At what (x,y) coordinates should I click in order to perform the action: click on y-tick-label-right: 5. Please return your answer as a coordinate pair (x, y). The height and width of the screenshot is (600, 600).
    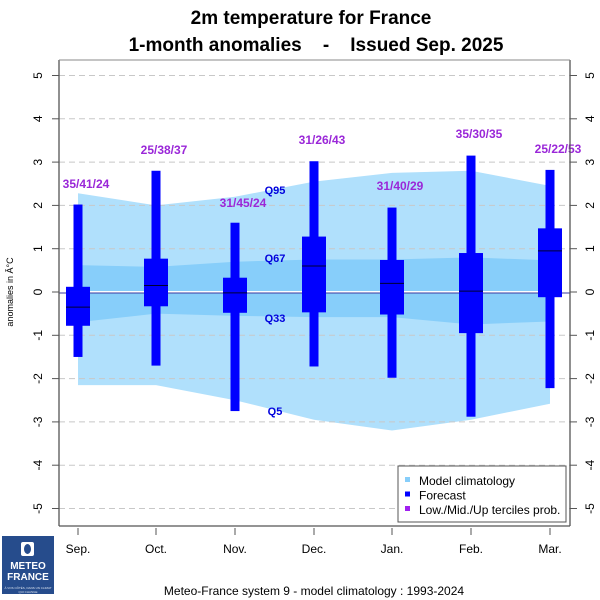
    Looking at the image, I should click on (590, 75).